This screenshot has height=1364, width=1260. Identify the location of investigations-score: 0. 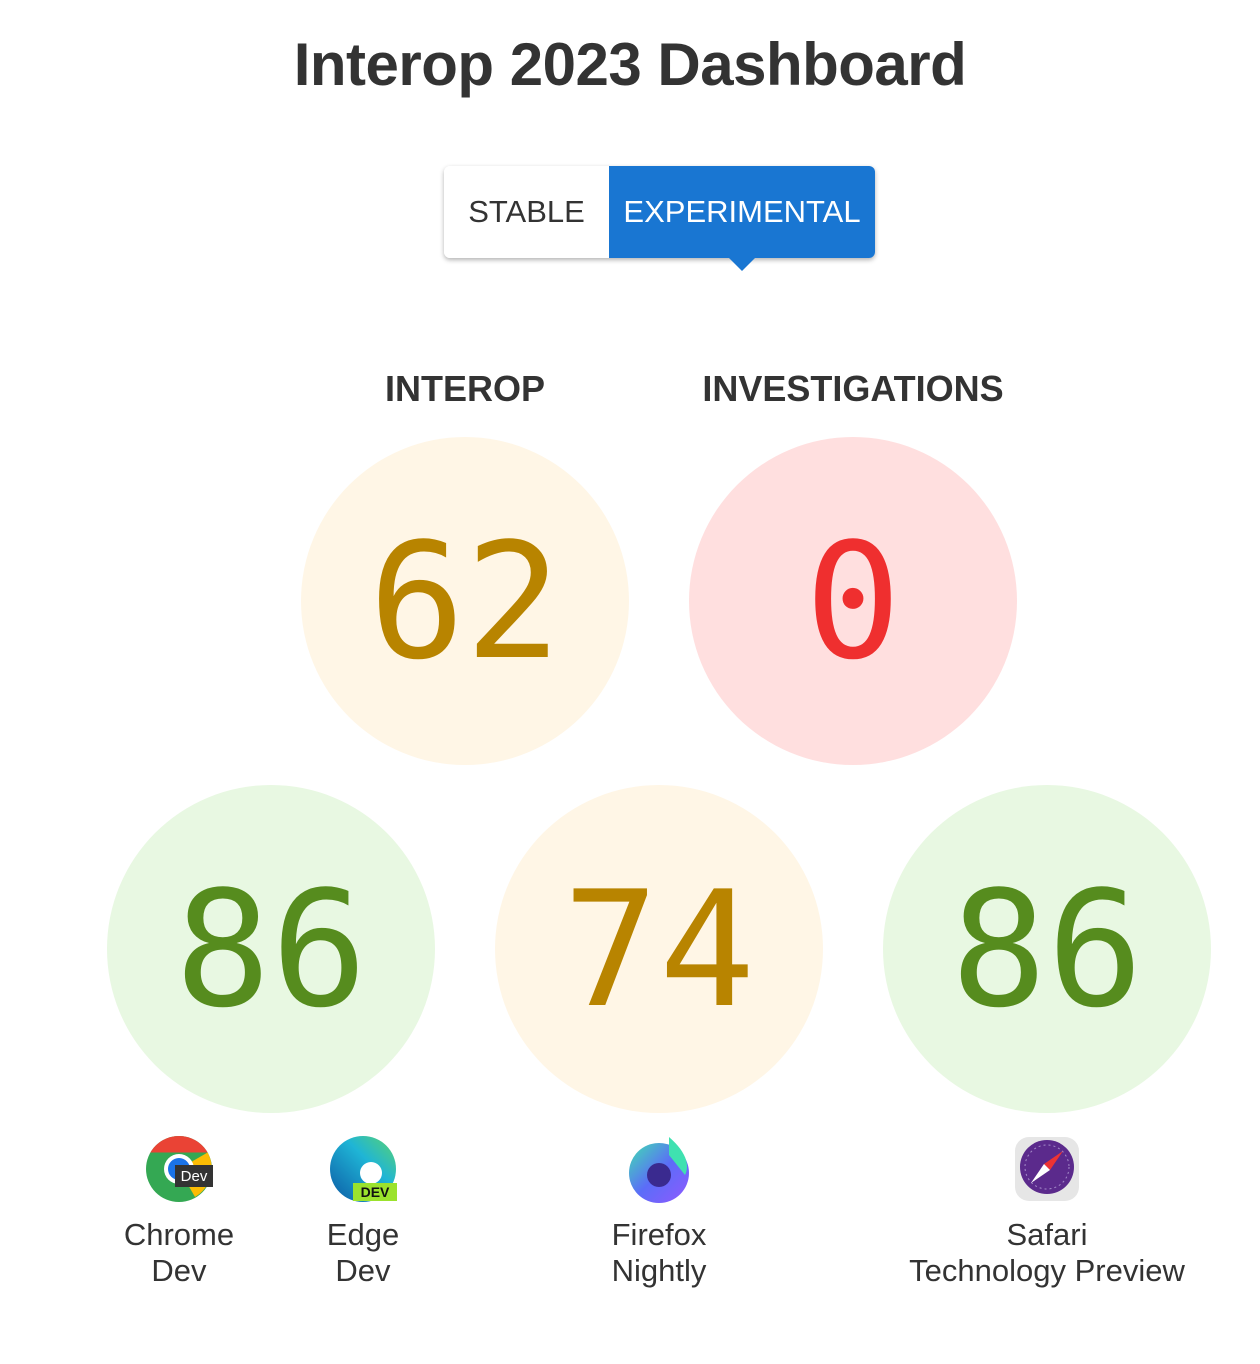
(853, 601).